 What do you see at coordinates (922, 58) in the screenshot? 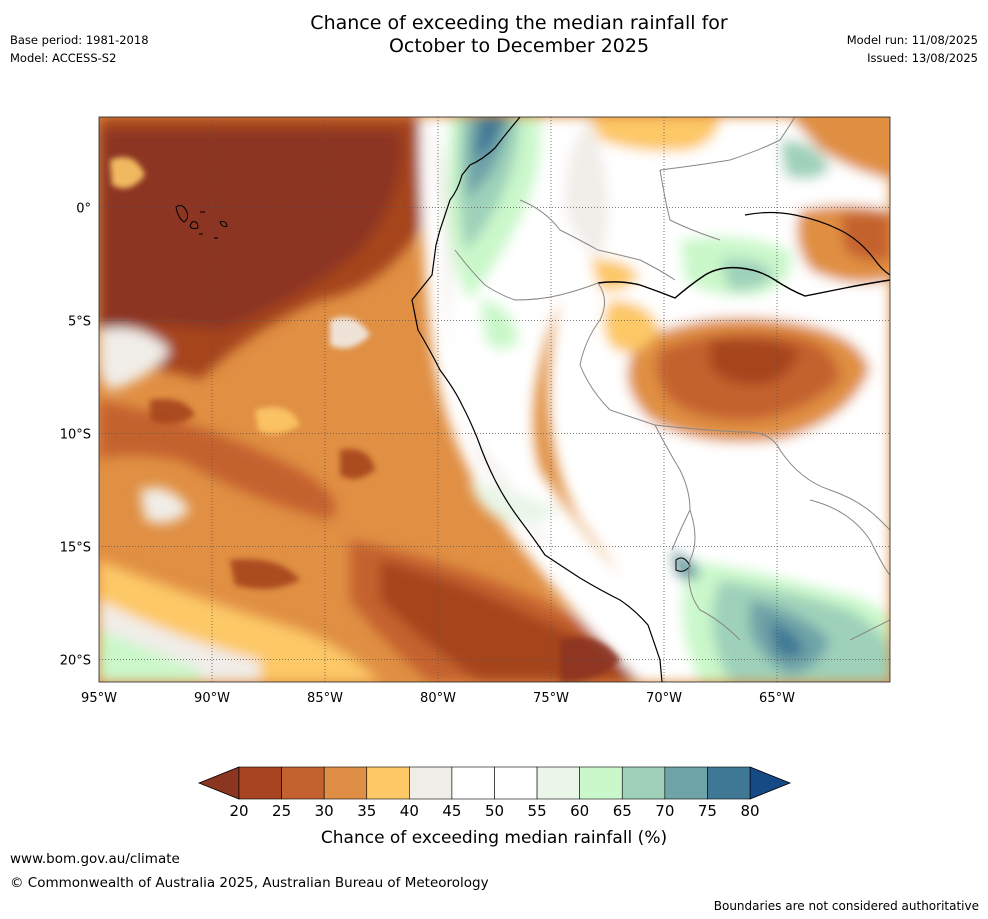
I see `issued-date: Issued: 13/08/2025` at bounding box center [922, 58].